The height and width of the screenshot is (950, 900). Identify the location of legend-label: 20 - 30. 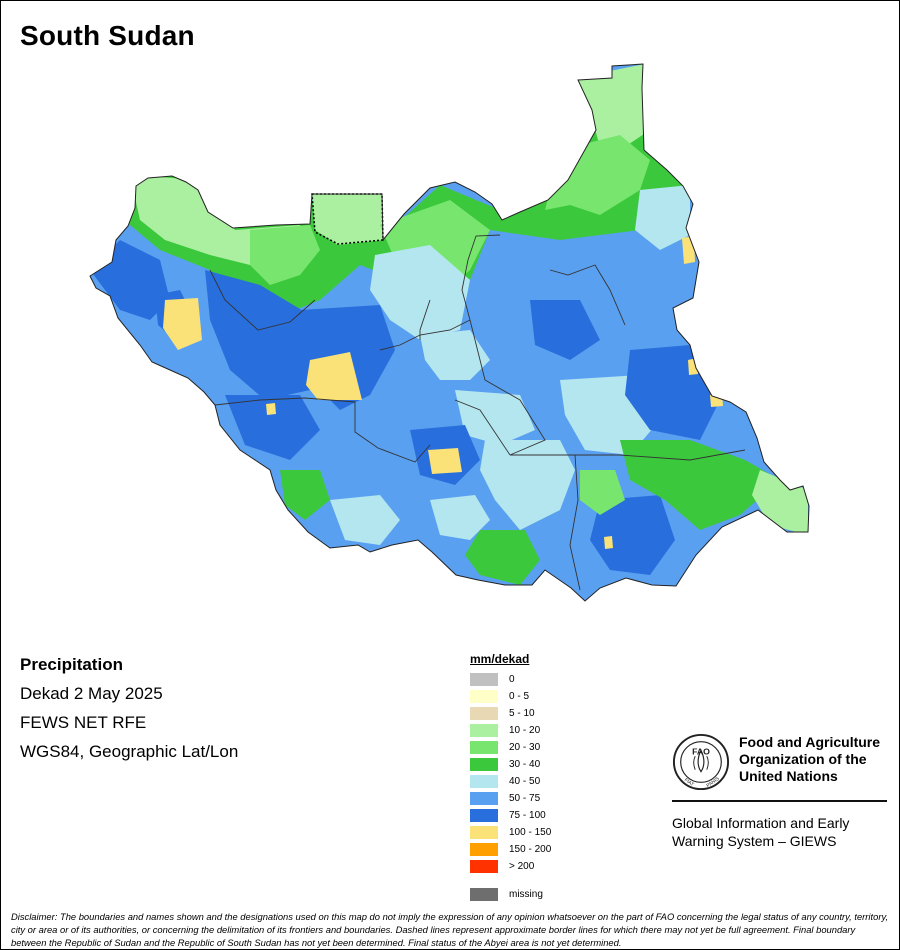
(525, 747).